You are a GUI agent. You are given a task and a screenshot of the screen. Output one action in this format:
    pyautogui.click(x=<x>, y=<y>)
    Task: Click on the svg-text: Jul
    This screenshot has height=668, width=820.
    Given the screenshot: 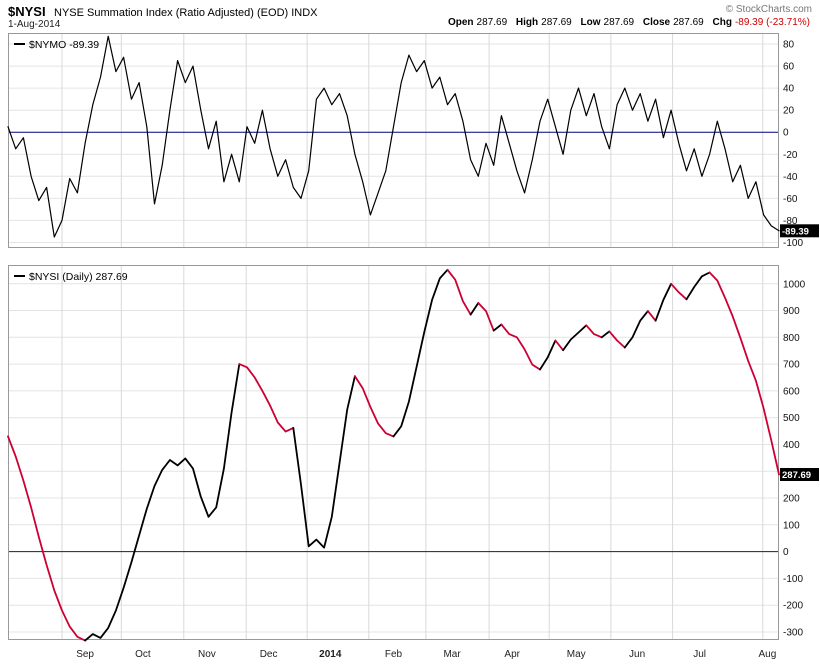 What is the action you would take?
    pyautogui.click(x=699, y=654)
    